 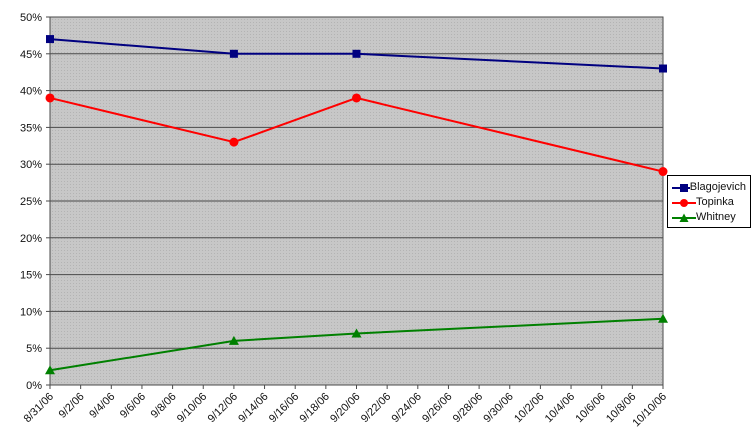 What do you see at coordinates (376, 408) in the screenshot?
I see `x-axis-tick-label: 9/22/06` at bounding box center [376, 408].